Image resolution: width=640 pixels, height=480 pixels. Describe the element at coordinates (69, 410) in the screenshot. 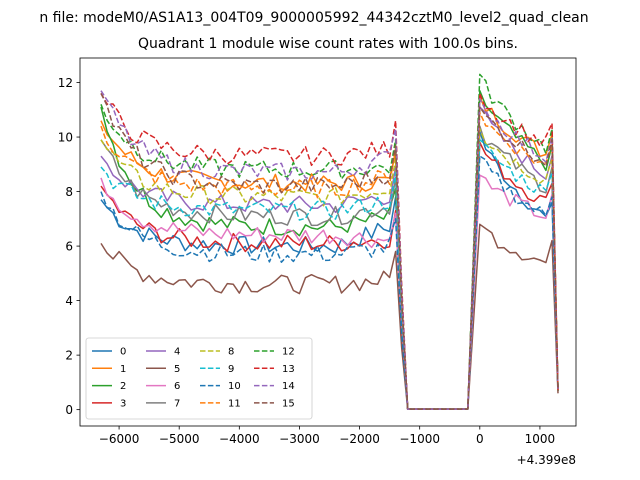

I see `y-tick-label: 0` at that location.